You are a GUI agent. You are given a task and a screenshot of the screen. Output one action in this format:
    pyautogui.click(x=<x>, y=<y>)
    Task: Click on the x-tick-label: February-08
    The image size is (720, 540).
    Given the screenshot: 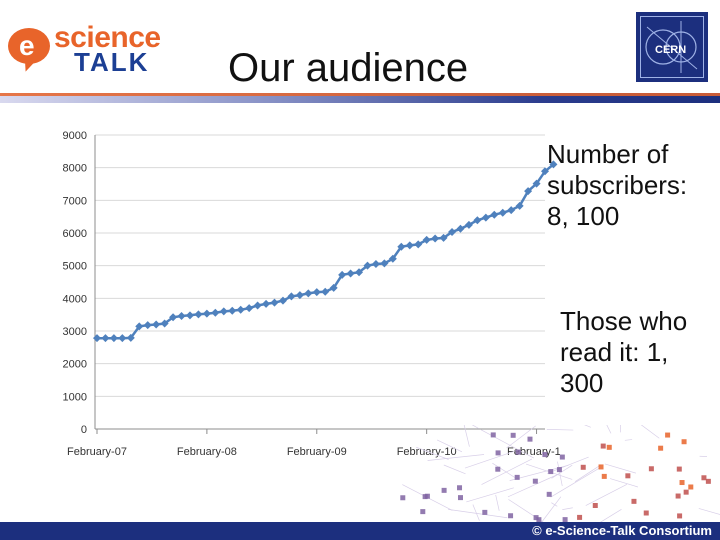 What is the action you would take?
    pyautogui.click(x=207, y=452)
    